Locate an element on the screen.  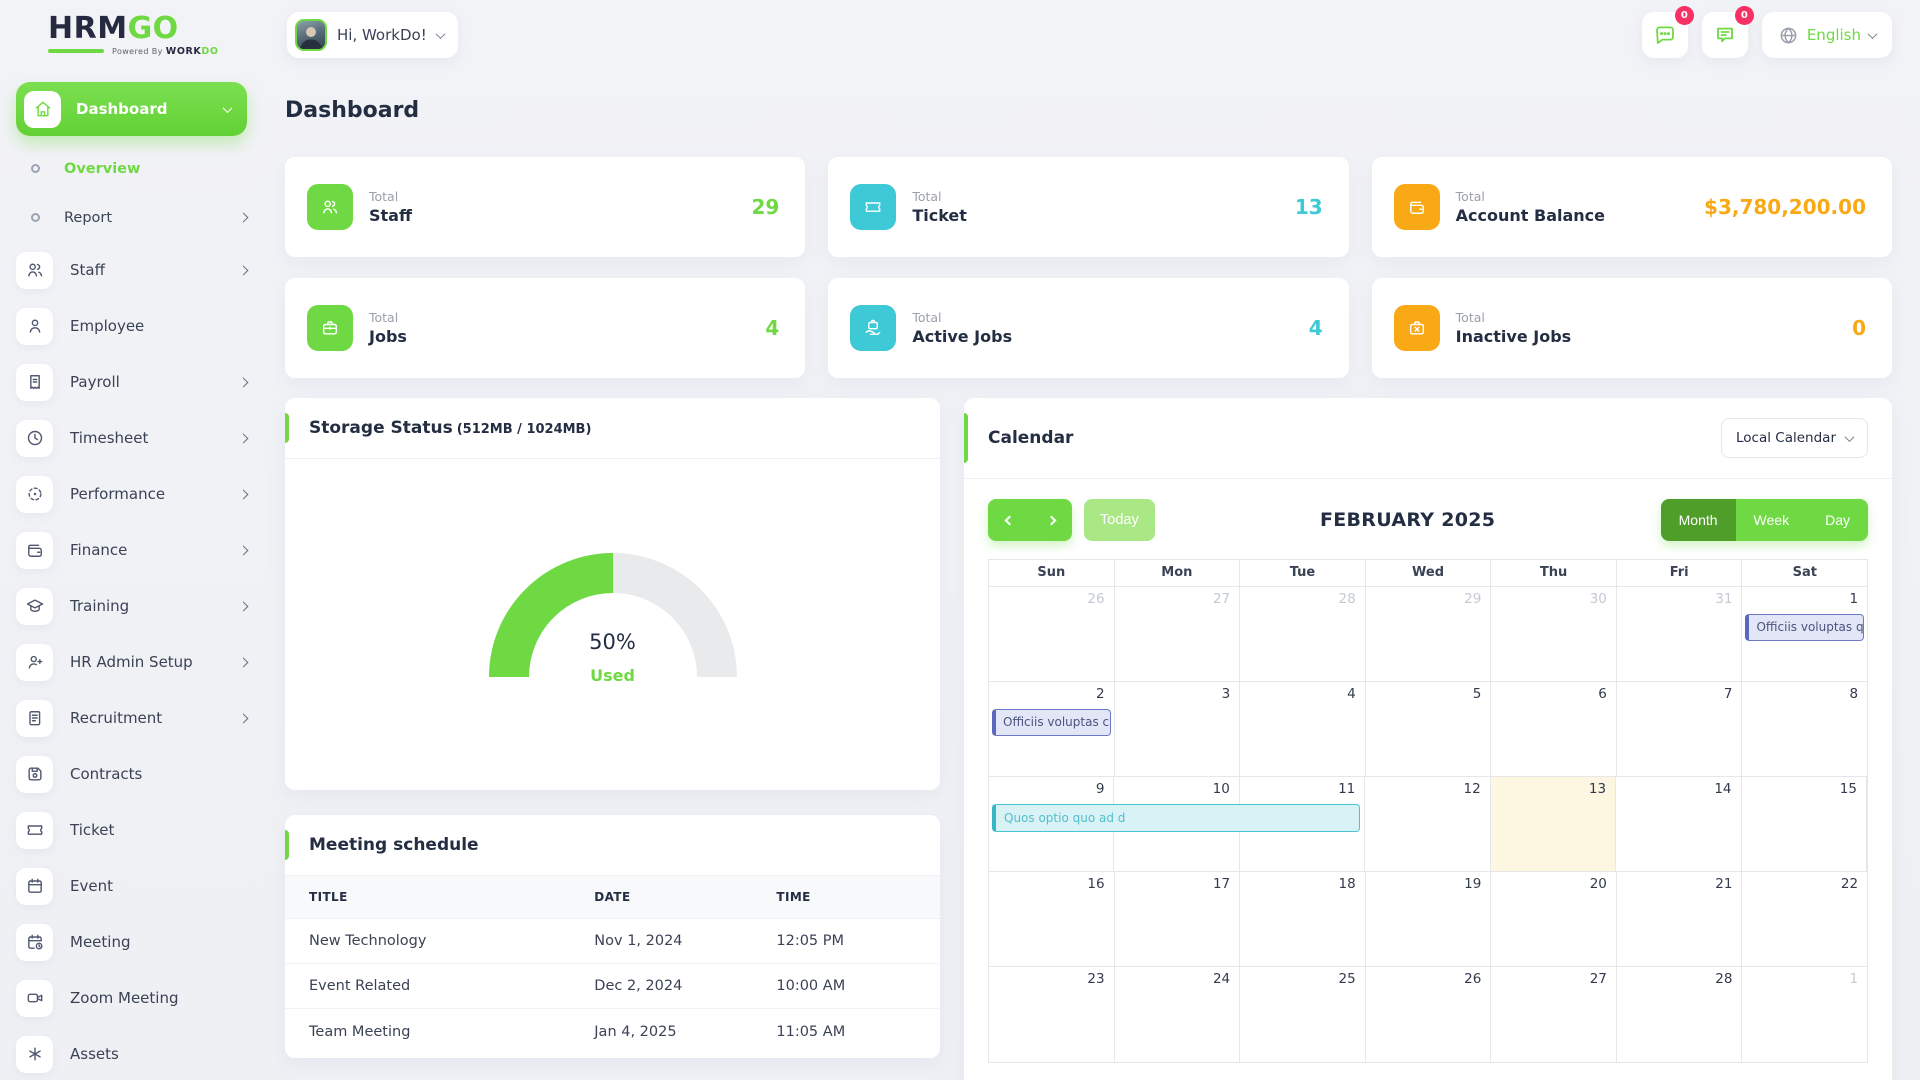
calendar-day-cell: 25 is located at coordinates (1303, 1014).